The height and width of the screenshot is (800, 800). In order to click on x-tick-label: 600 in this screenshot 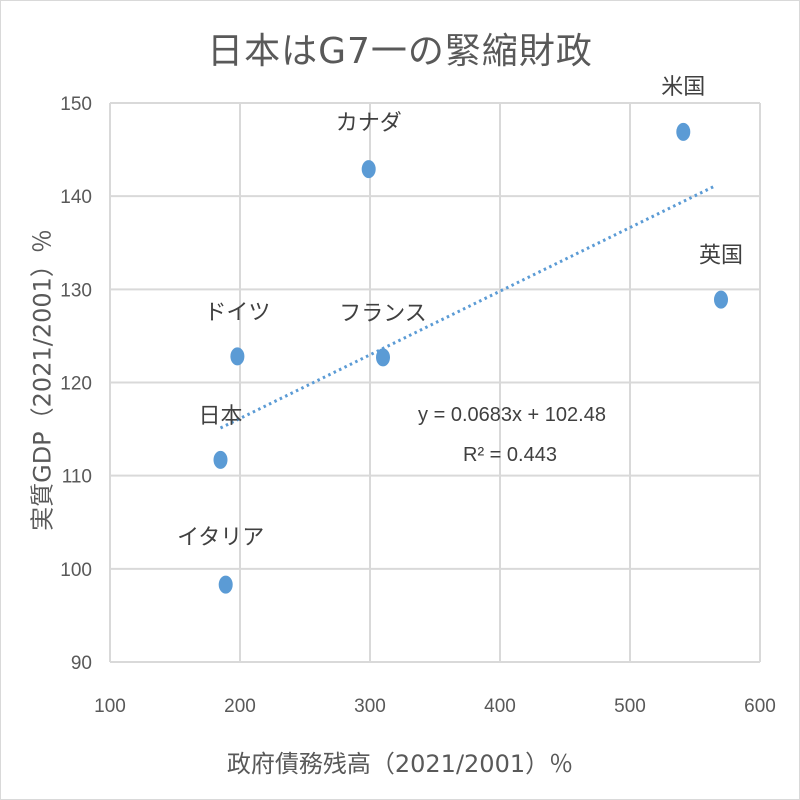, I will do `click(760, 706)`.